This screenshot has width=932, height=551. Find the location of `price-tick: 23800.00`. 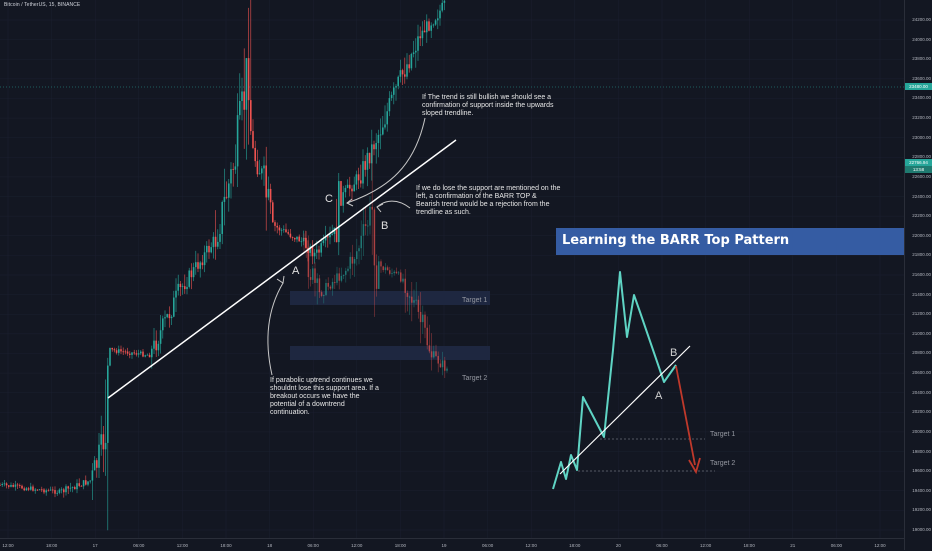

price-tick: 23800.00 is located at coordinates (921, 59).